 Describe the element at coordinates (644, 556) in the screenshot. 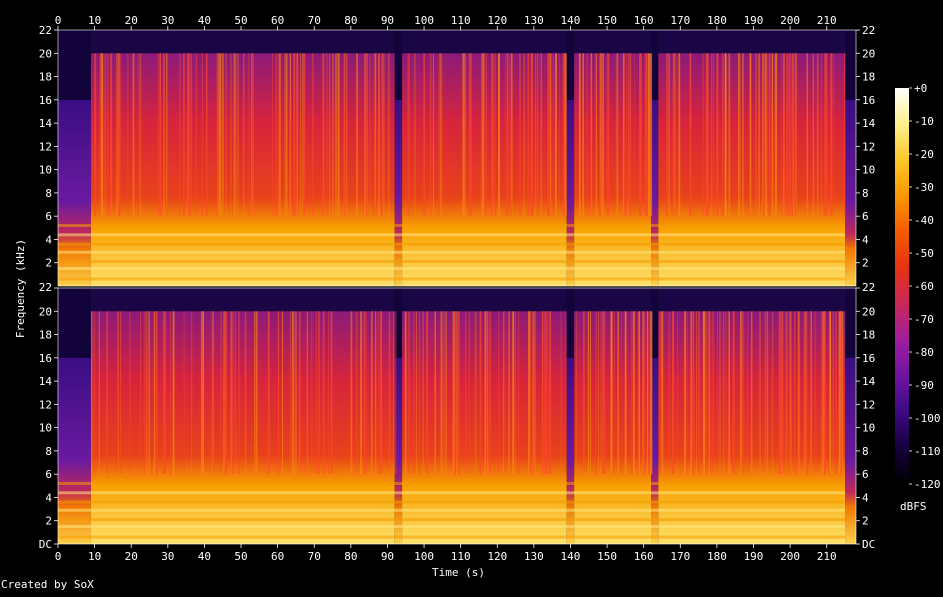

I see `x-tick-label: 160` at that location.